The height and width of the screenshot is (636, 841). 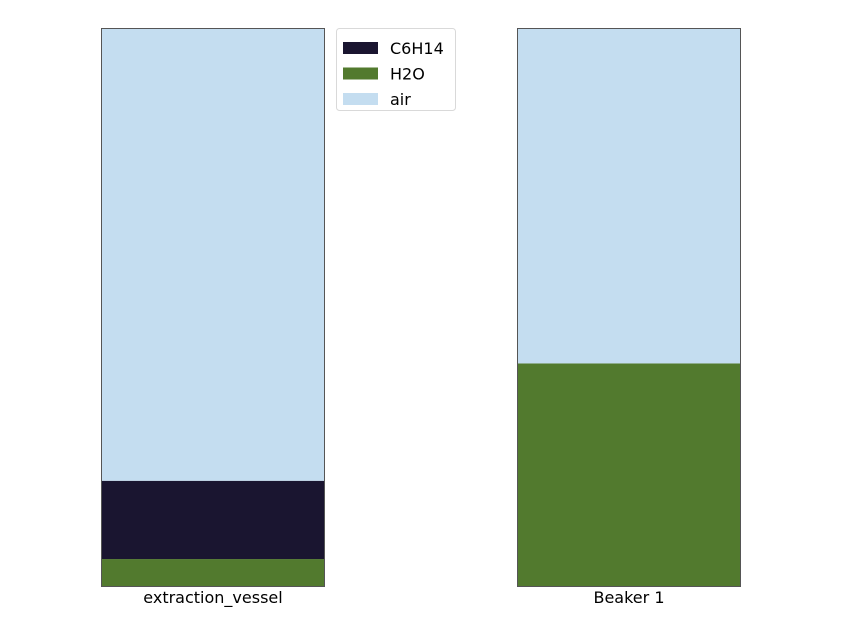 What do you see at coordinates (212, 598) in the screenshot?
I see `category-label-extraction-vessel: extraction_vessel` at bounding box center [212, 598].